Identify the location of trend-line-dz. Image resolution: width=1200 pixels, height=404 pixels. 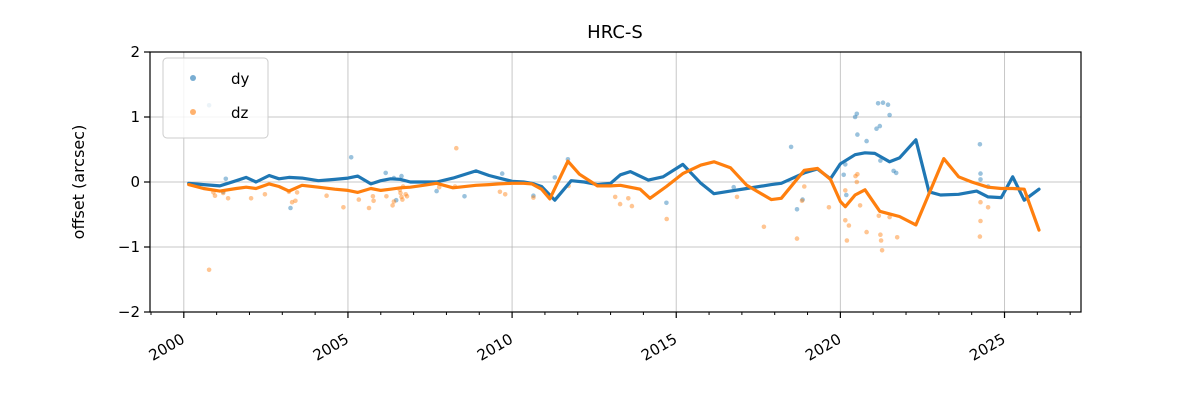
(614, 194).